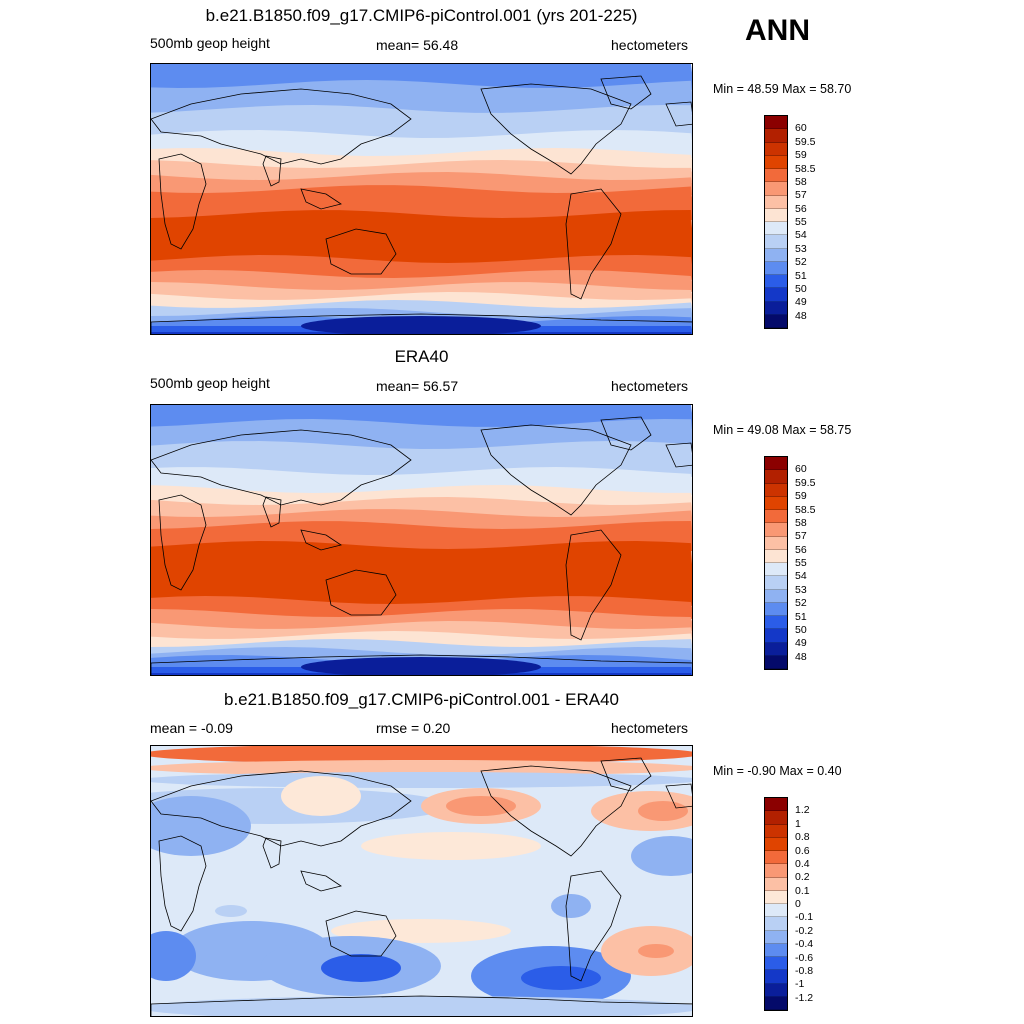 The width and height of the screenshot is (1024, 1024). What do you see at coordinates (801, 128) in the screenshot?
I see `colorbar-tick-label: 60` at bounding box center [801, 128].